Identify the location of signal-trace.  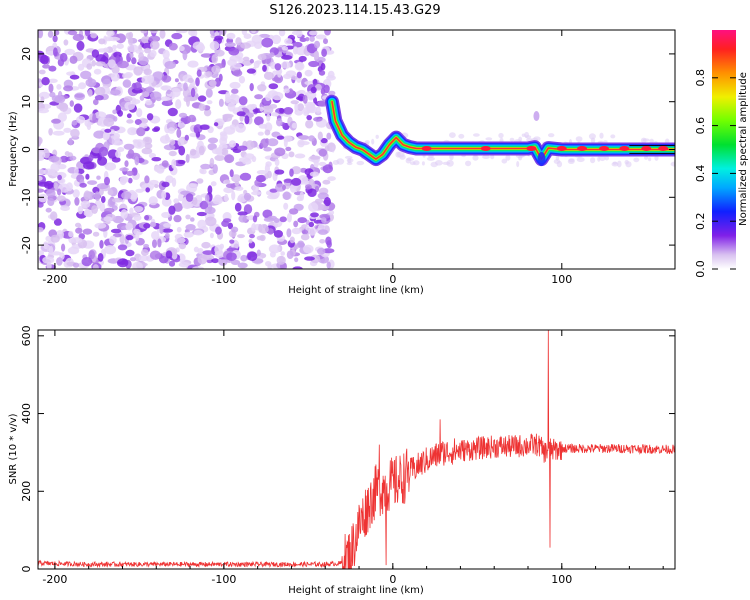
(500, 130).